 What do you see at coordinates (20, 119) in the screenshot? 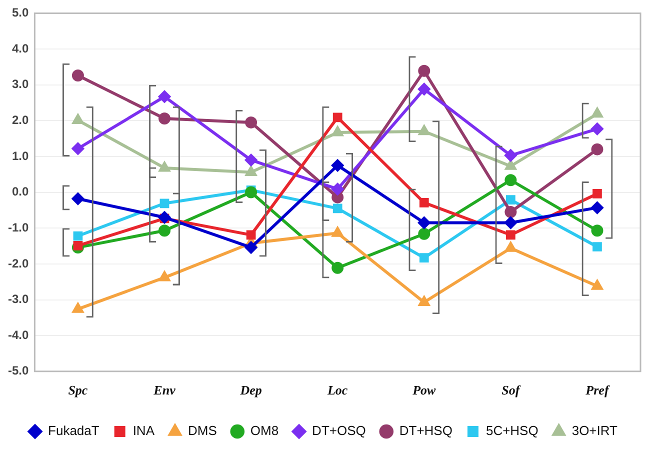
I see `y-tick-label: 2.0` at bounding box center [20, 119].